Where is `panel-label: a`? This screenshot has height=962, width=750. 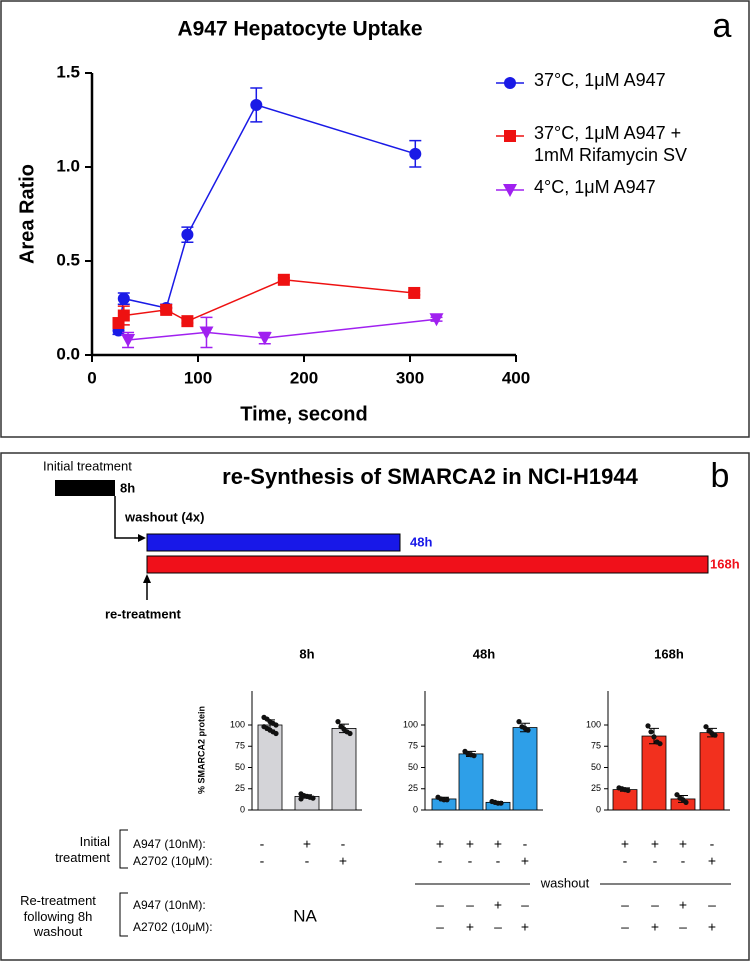
panel-label: a is located at coordinates (722, 26).